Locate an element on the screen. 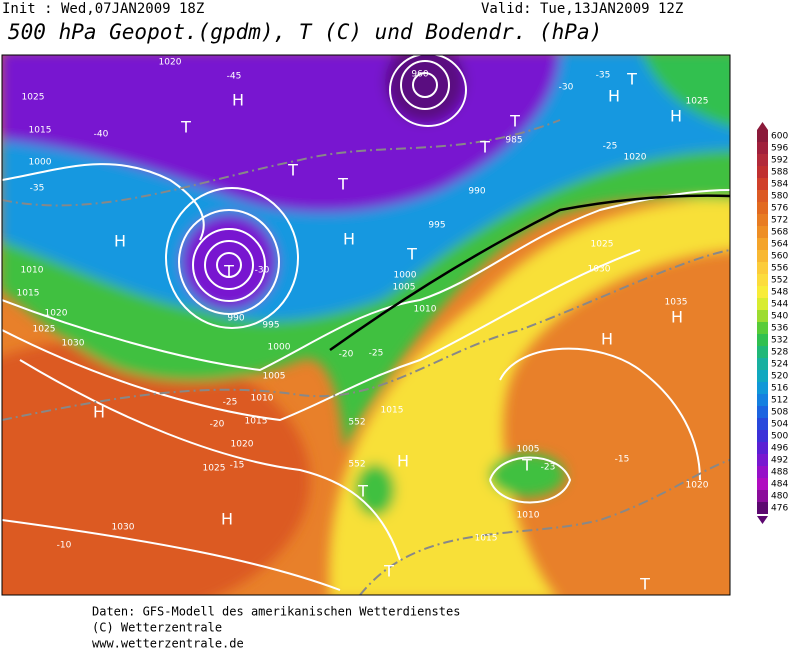 The image size is (790, 648). colorbar-label: 556 is located at coordinates (779, 269).